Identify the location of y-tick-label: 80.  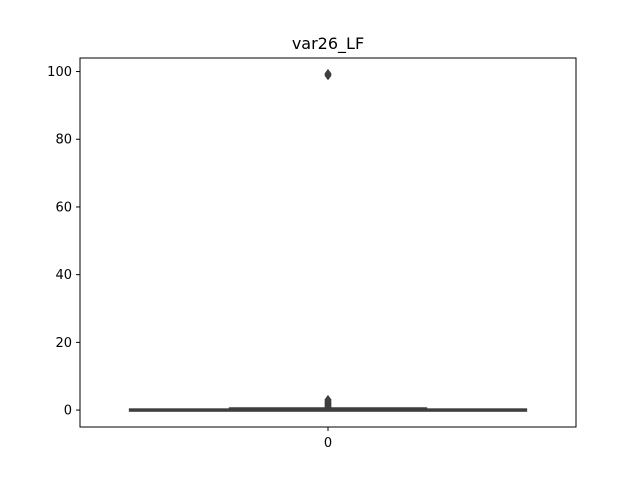
(63, 140).